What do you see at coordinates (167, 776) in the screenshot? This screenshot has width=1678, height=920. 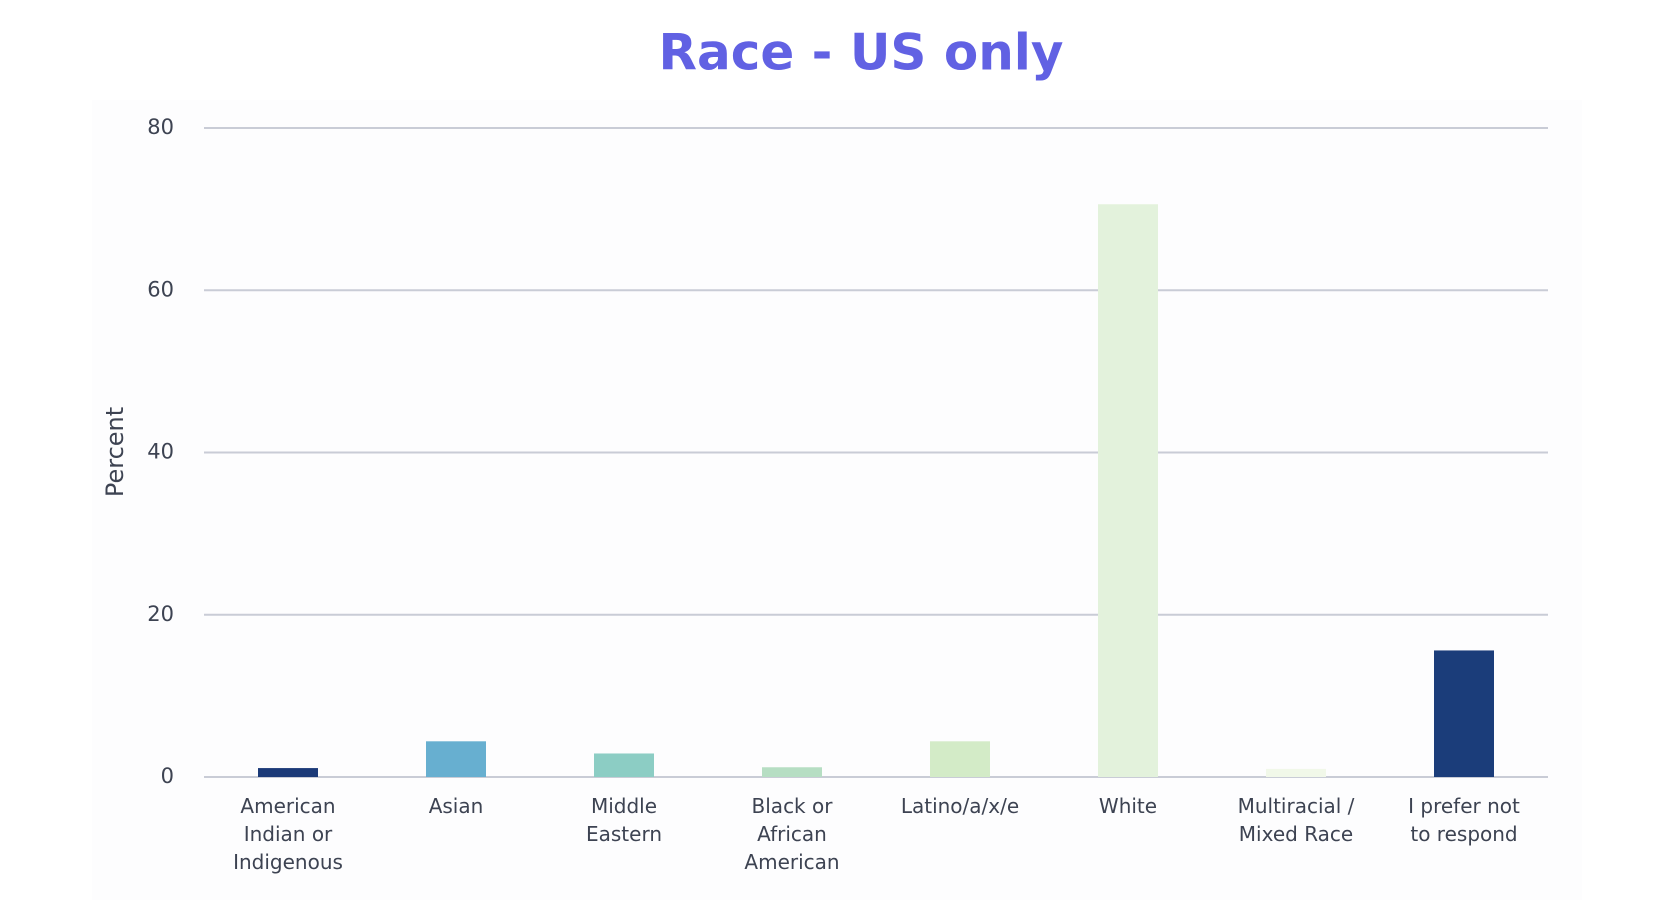 I see `y-tick-label: 0` at bounding box center [167, 776].